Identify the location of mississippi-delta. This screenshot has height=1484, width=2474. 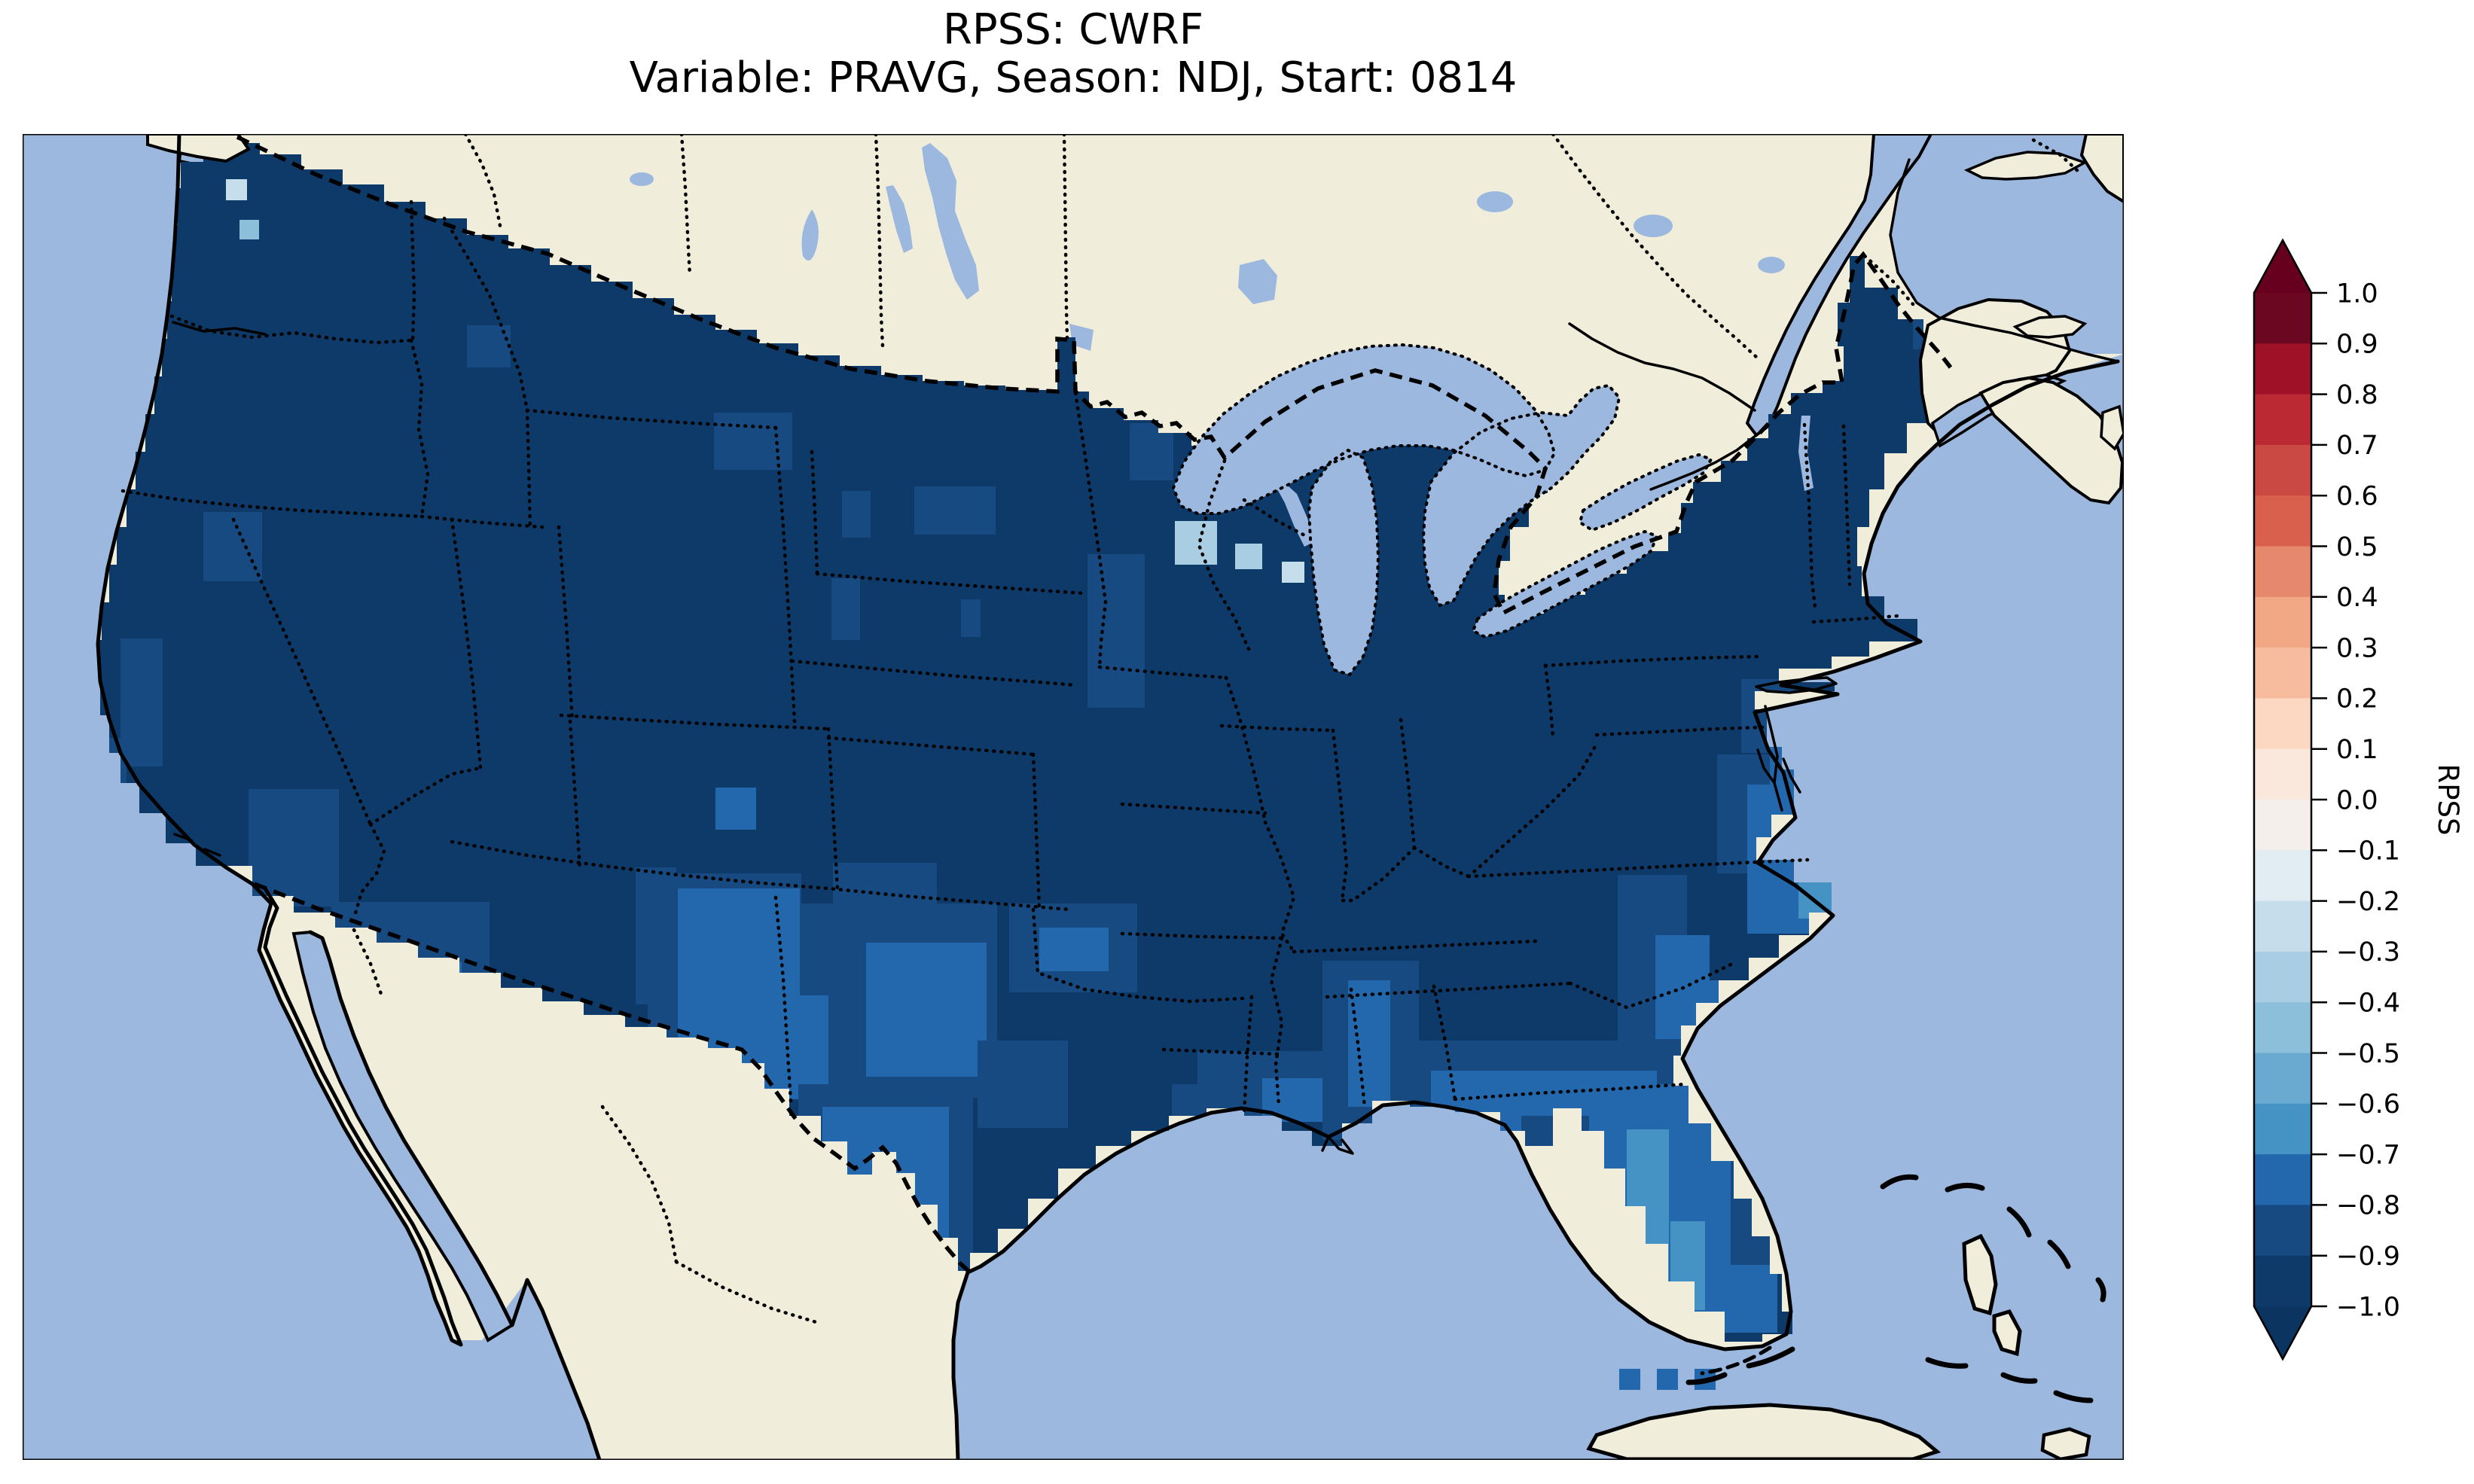
(1337, 1145).